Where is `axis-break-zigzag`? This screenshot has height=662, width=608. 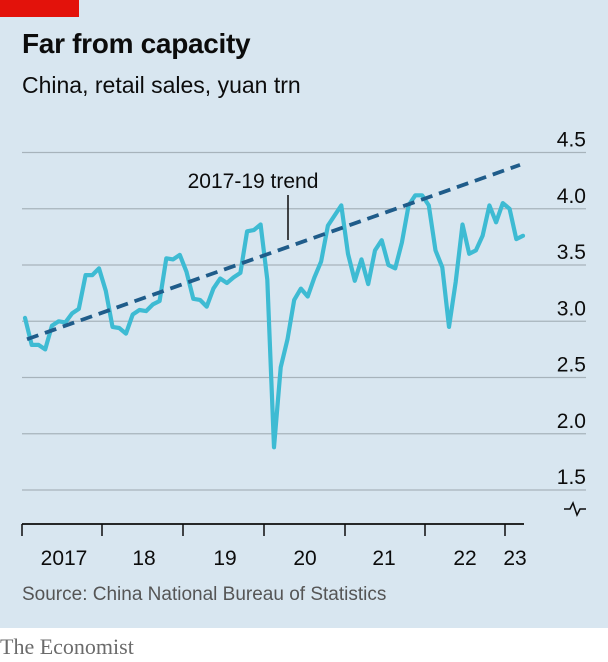
axis-break-zigzag is located at coordinates (575, 509).